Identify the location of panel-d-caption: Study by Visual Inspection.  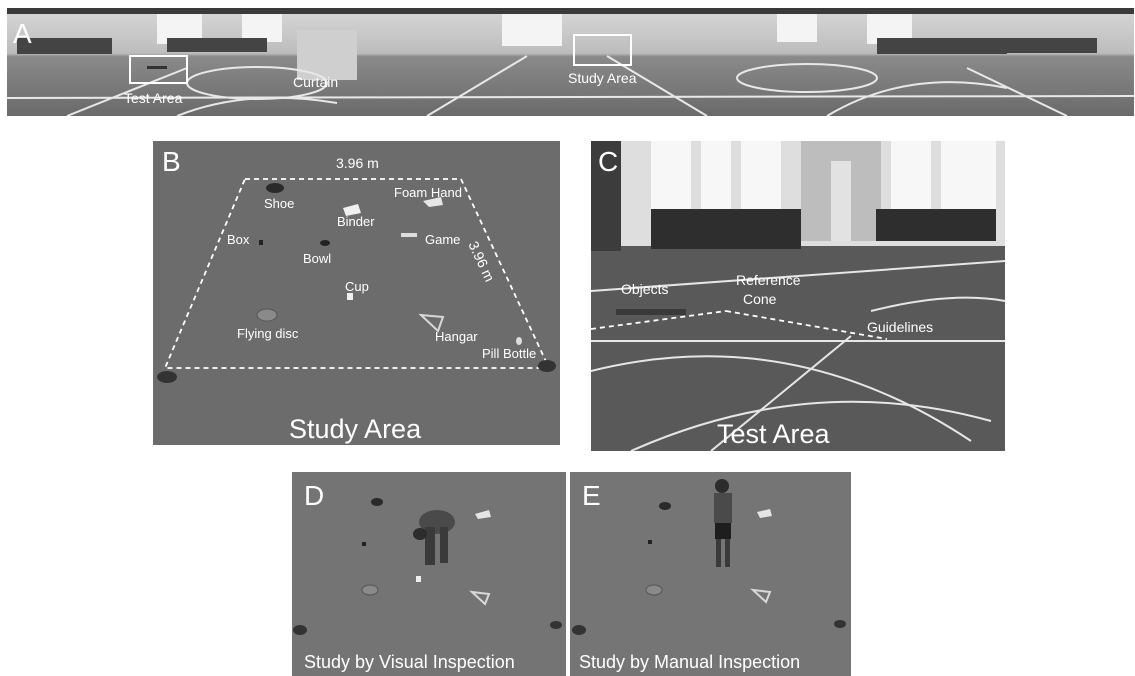
(409, 662).